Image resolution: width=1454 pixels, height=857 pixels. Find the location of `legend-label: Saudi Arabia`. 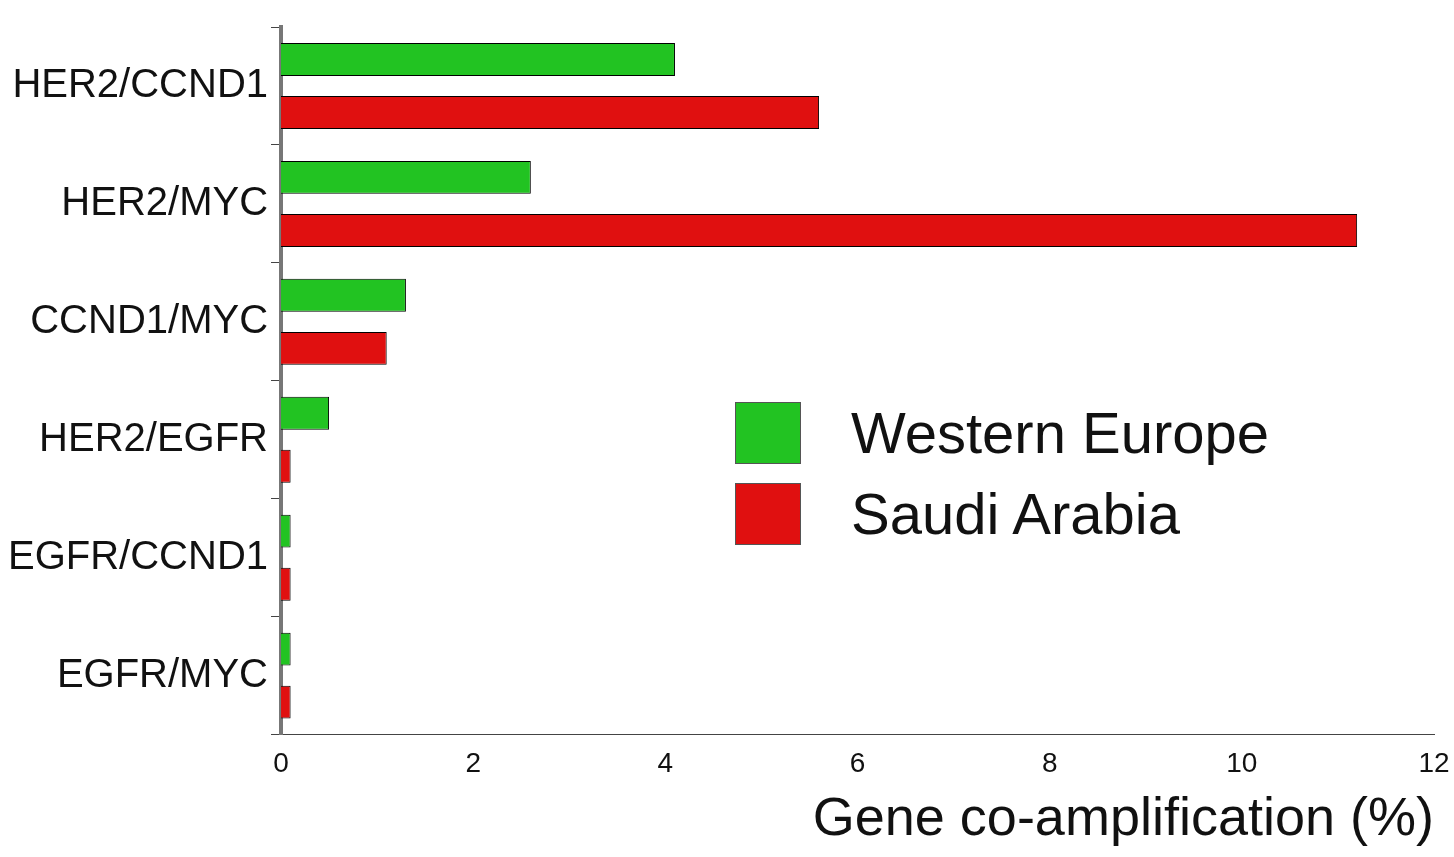

legend-label: Saudi Arabia is located at coordinates (1015, 513).